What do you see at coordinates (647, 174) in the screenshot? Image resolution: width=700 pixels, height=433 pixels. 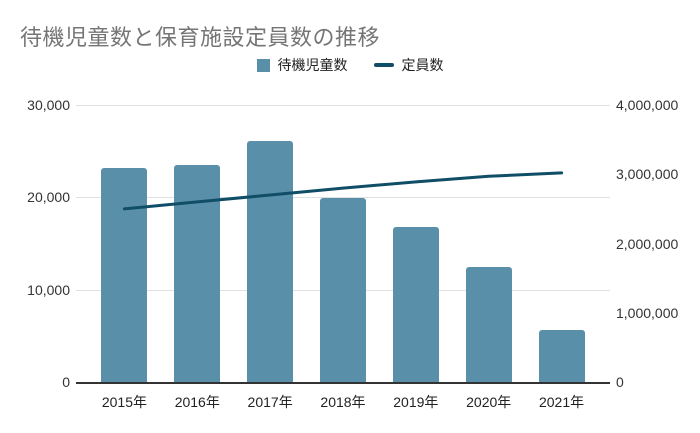 I see `right-axis-tick-label: 3,000,000` at bounding box center [647, 174].